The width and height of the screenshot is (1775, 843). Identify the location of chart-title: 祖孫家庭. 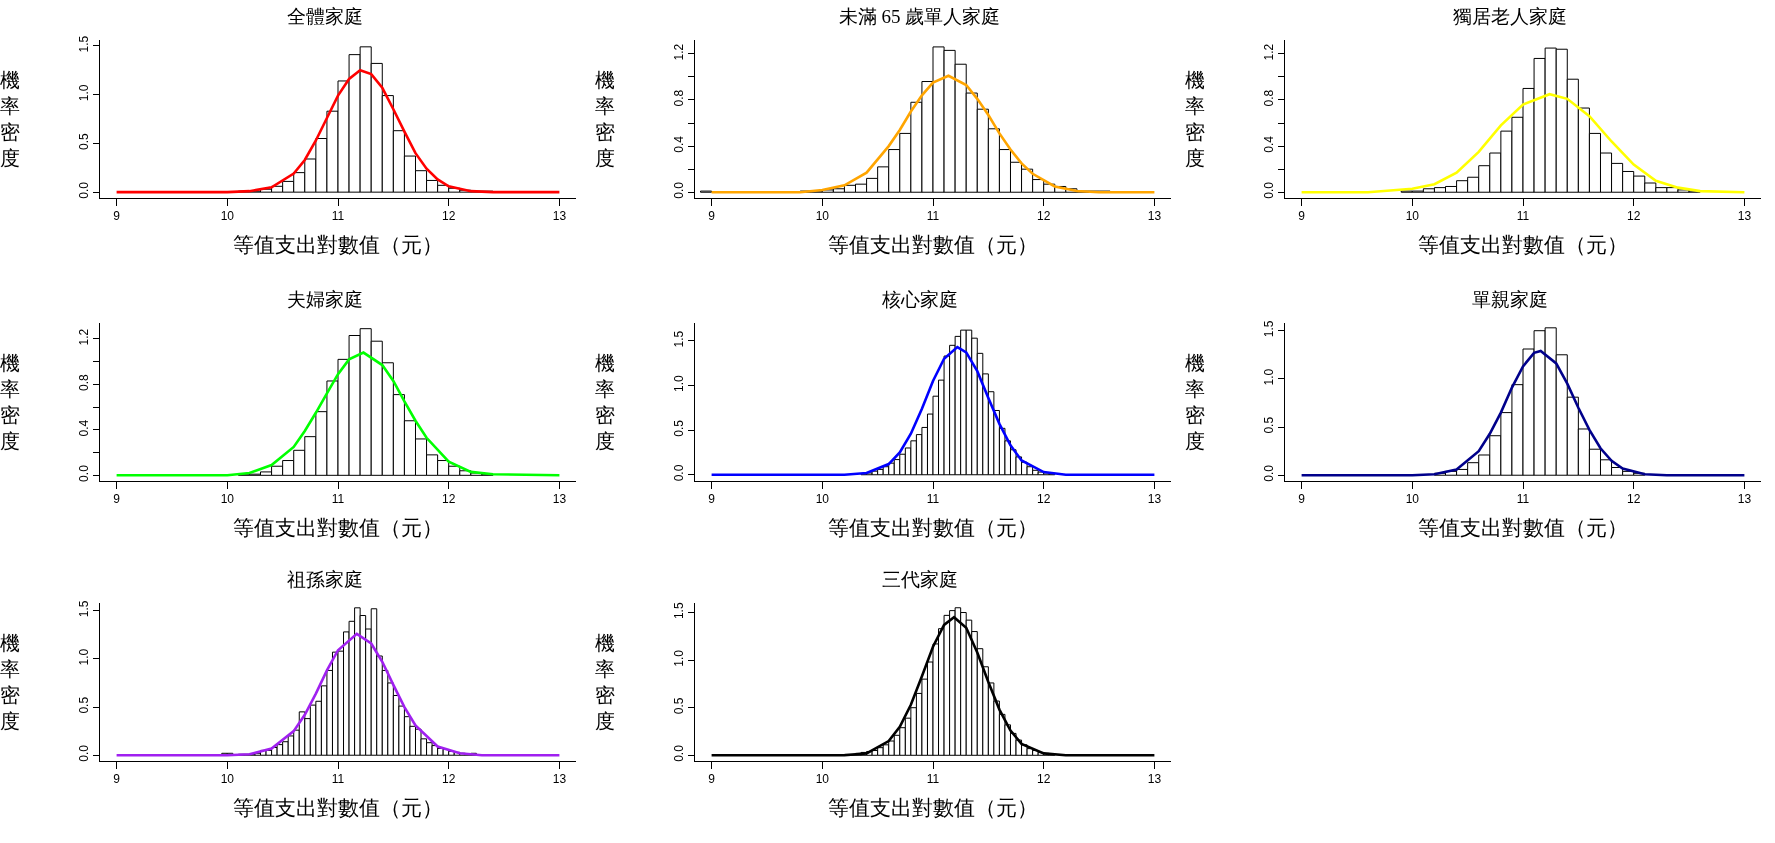
(324, 580).